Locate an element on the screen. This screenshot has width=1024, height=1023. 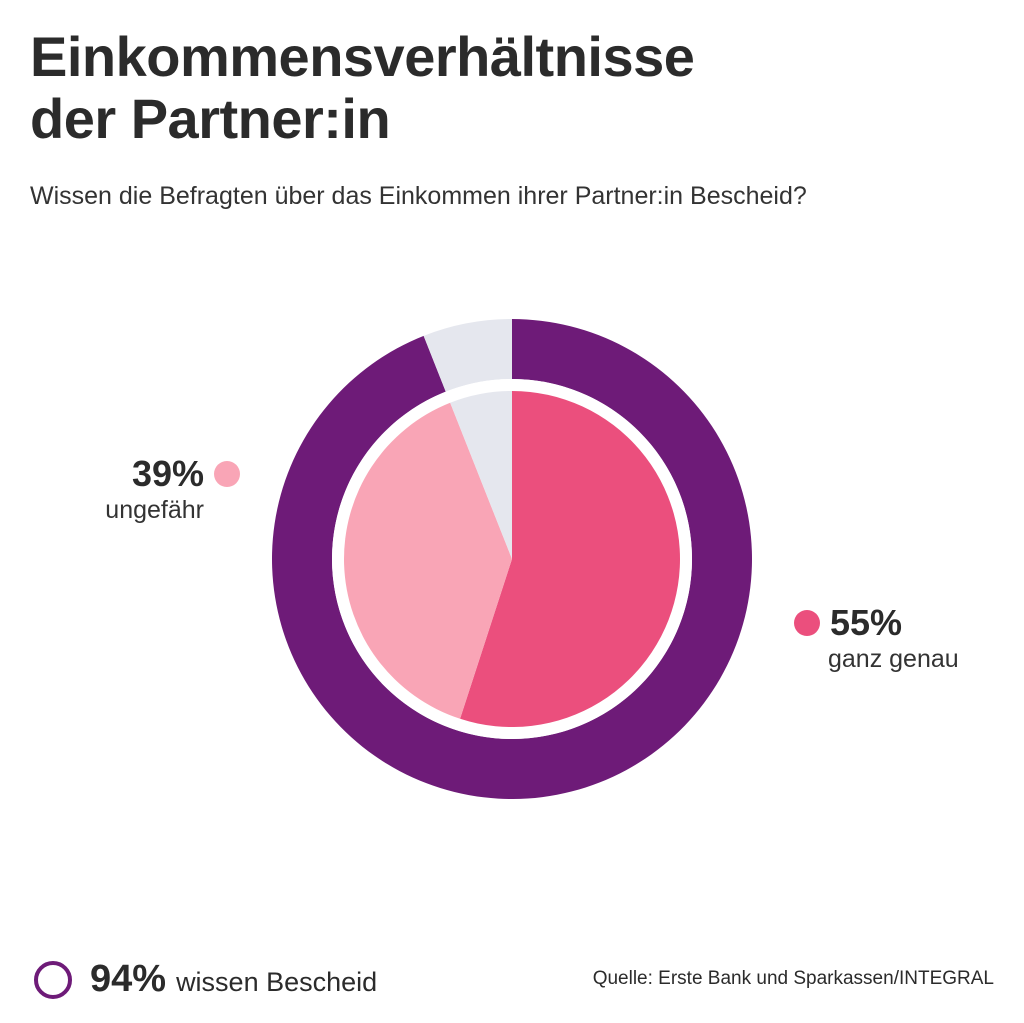
chart-title-line-2: der Partner:in is located at coordinates (210, 118).